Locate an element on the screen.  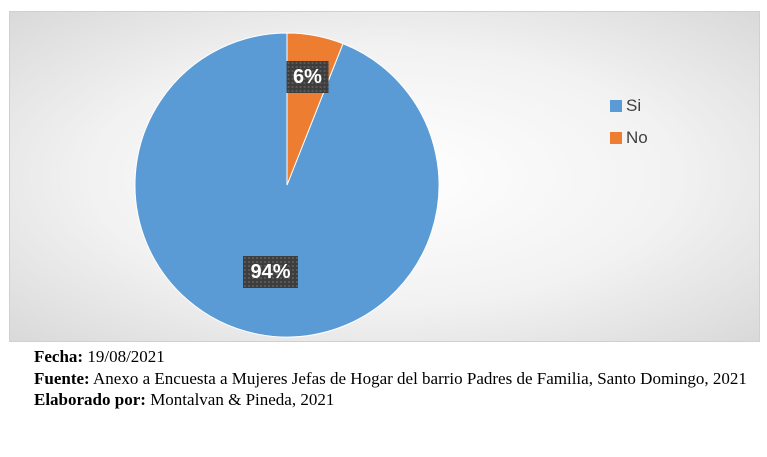
legend-label-no: No is located at coordinates (637, 137).